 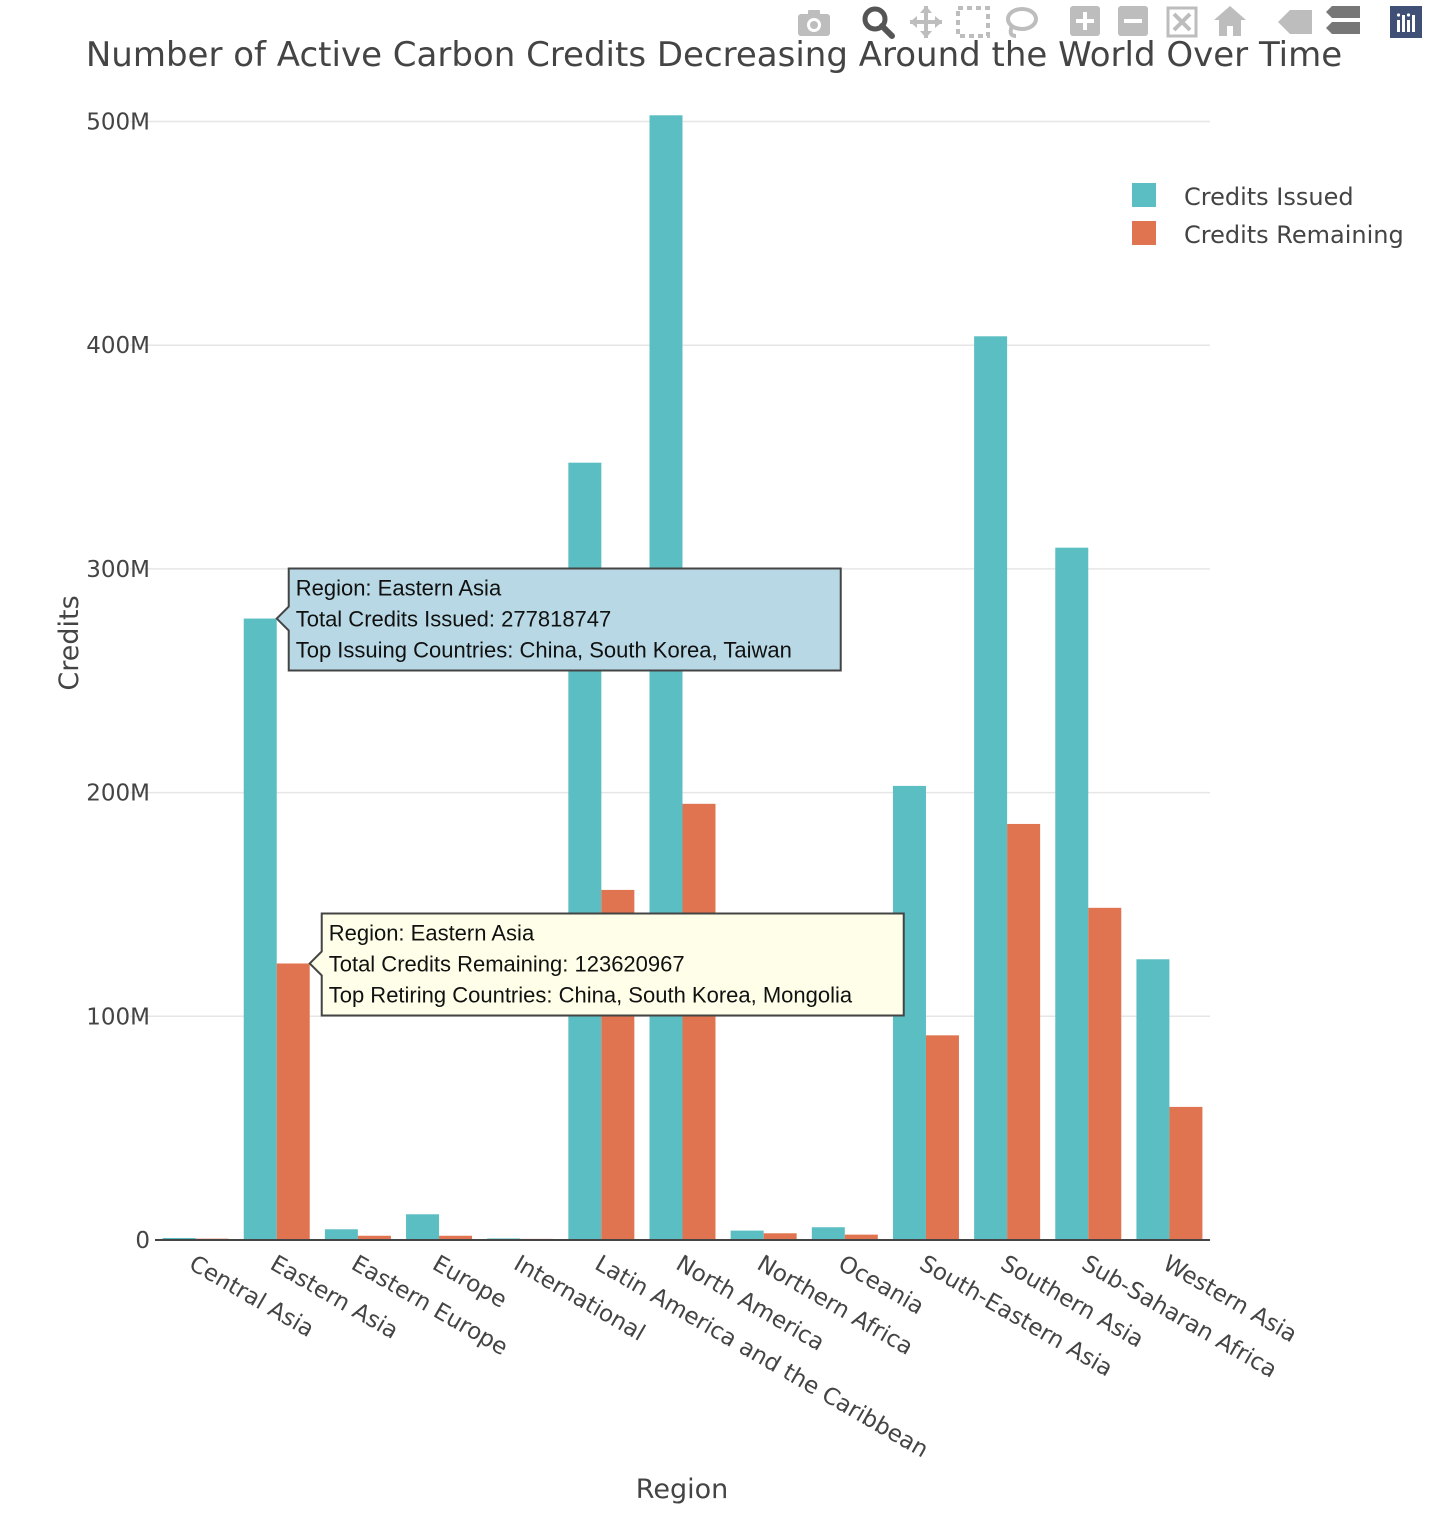 What do you see at coordinates (1022, 22) in the screenshot?
I see `lasso-icon` at bounding box center [1022, 22].